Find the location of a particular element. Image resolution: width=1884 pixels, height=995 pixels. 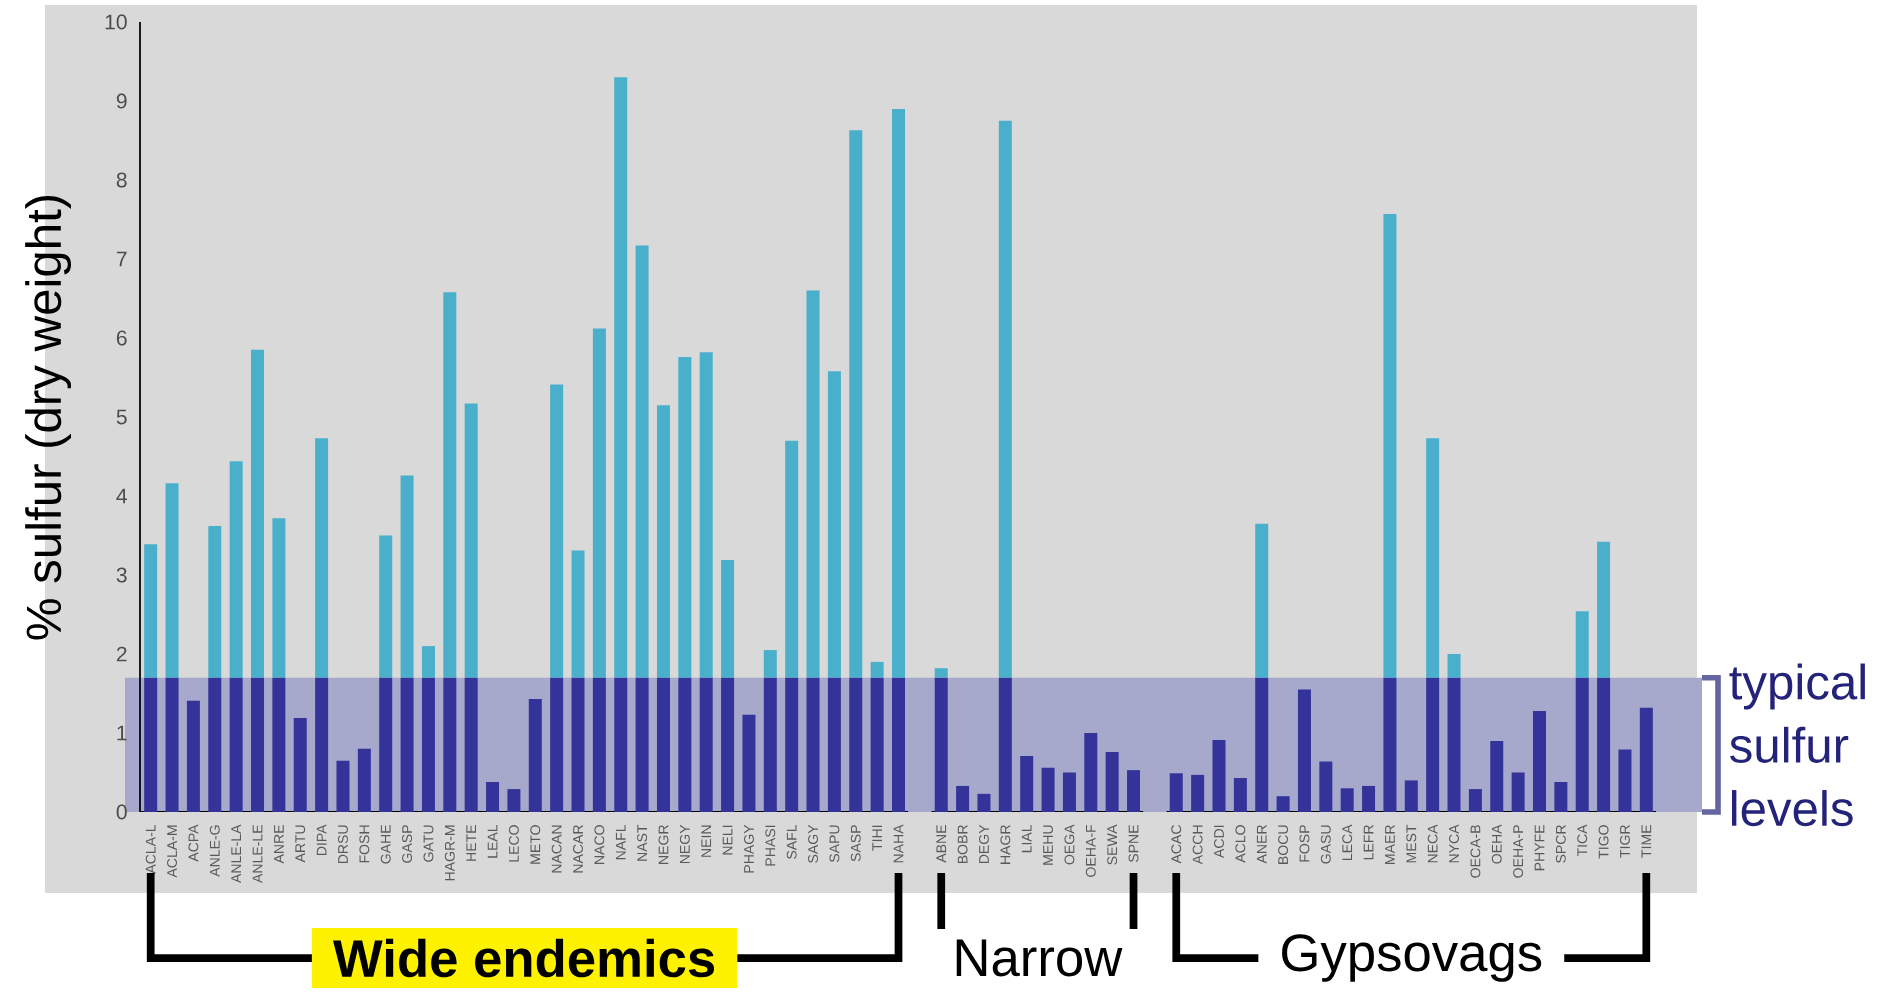

x-tick-label: NACO is located at coordinates (599, 844).